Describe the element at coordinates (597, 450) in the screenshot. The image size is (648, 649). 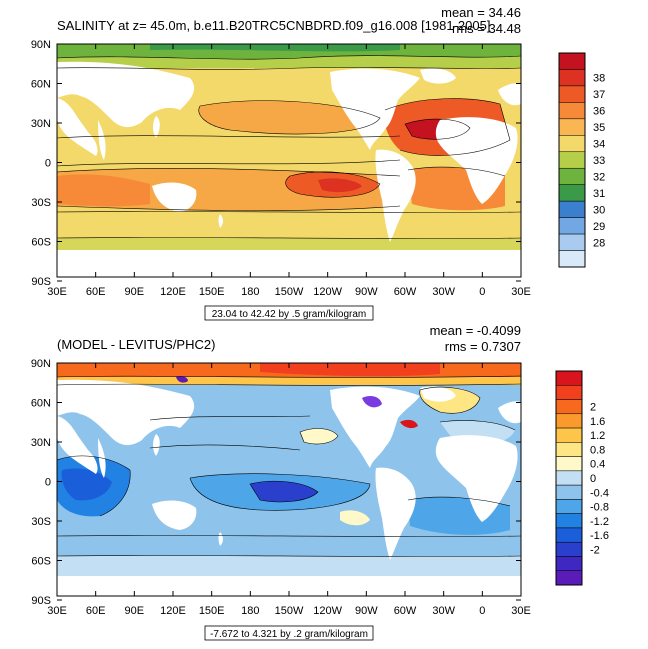
I see `colorbar-label: 0.8` at that location.